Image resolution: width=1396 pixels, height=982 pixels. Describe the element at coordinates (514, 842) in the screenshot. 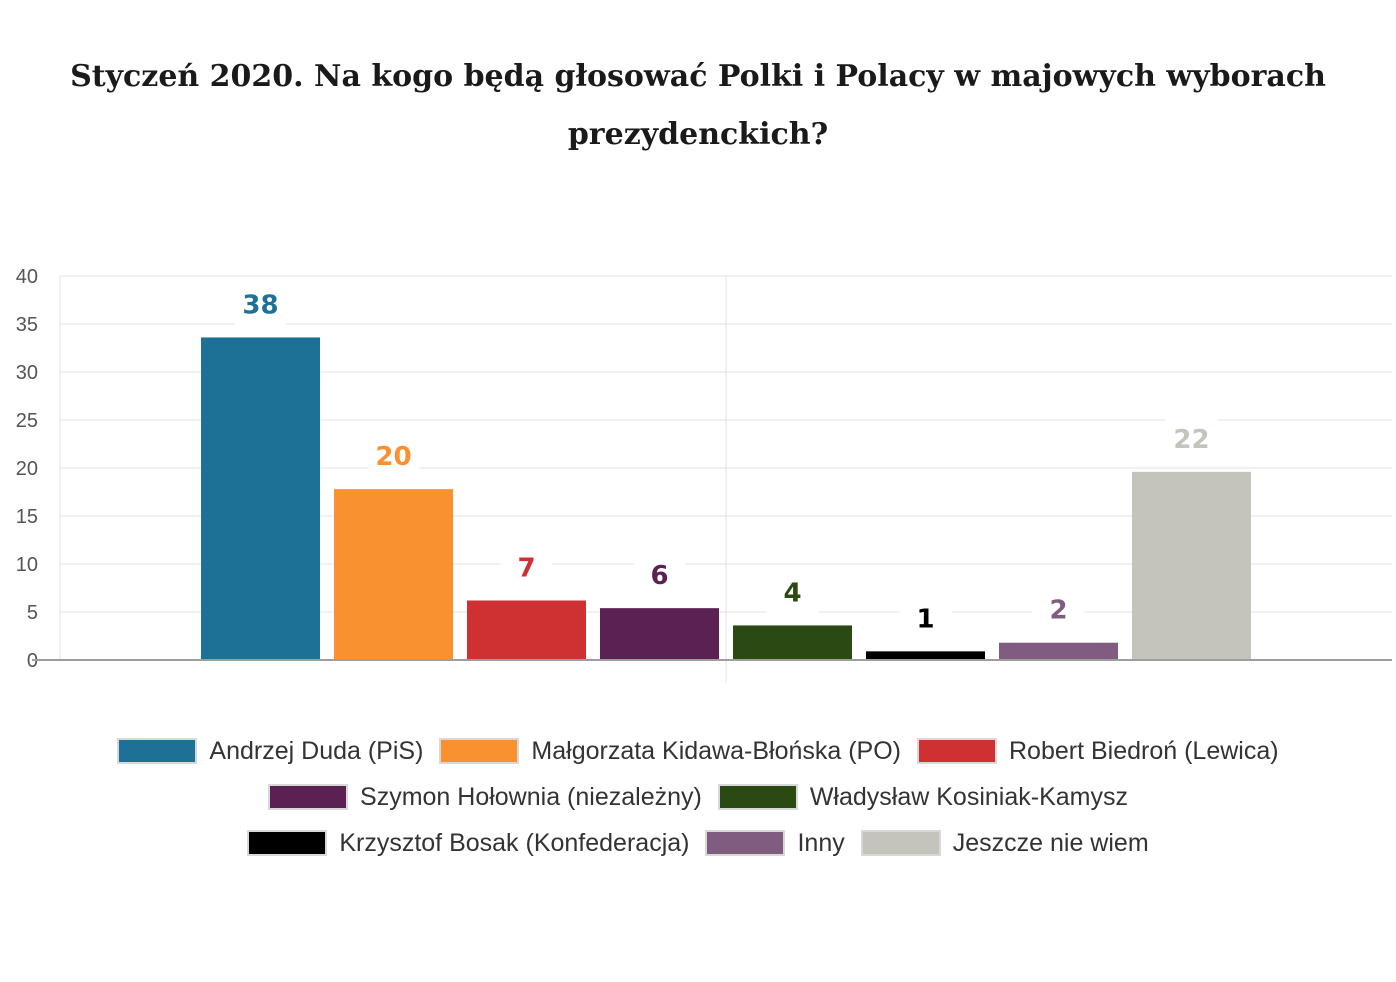

I see `legend-label: Krzysztof Bosak (Konfederacja)` at that location.